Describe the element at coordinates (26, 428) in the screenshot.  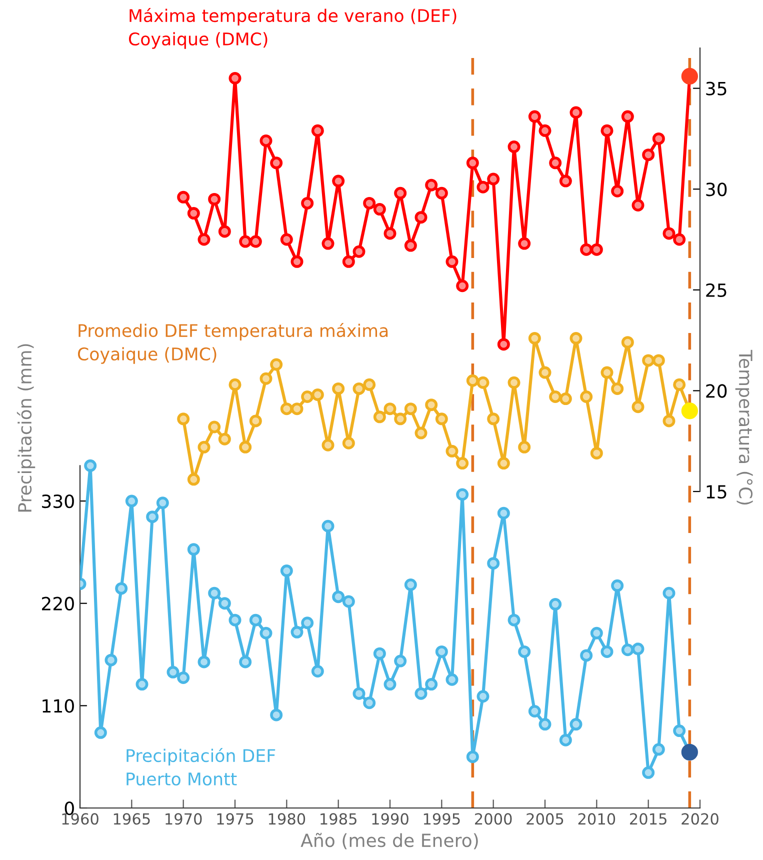
I see `y-axis-title: Precipitación (mm)` at that location.